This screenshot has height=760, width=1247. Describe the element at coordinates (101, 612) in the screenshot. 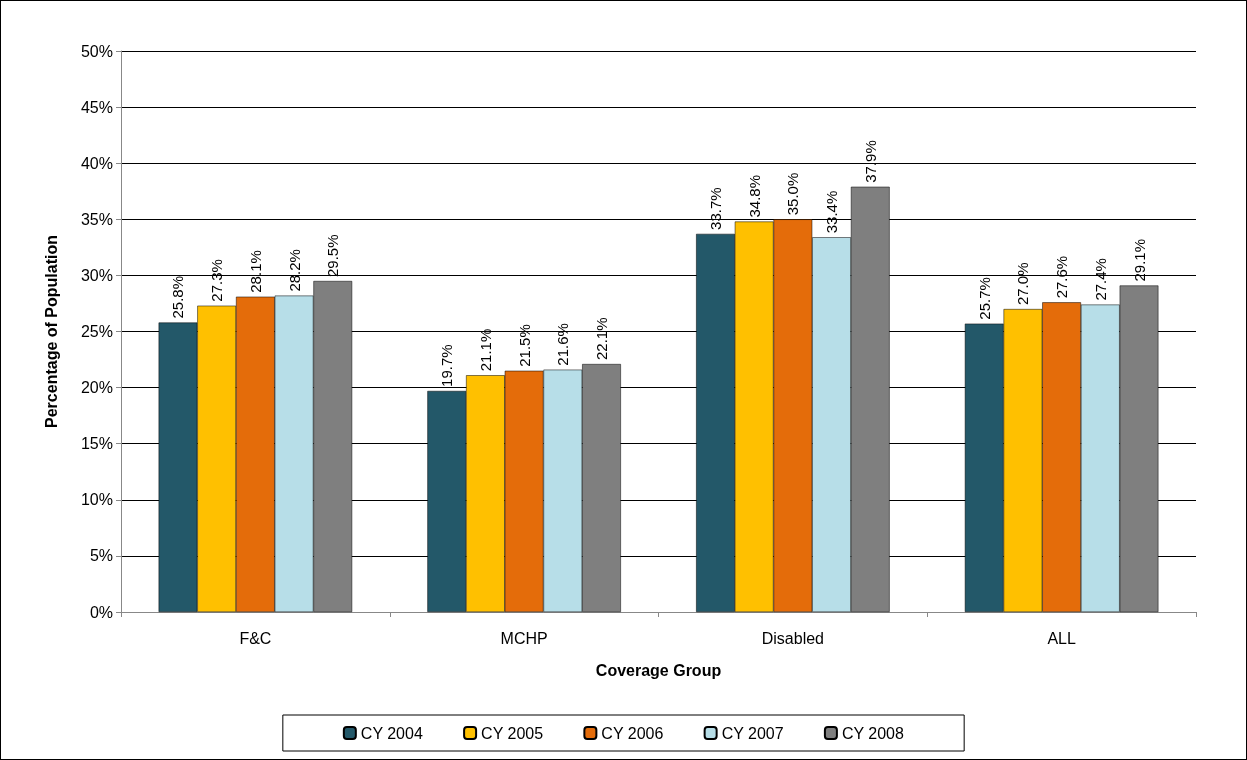

I see `y-tick-label: 0%` at that location.